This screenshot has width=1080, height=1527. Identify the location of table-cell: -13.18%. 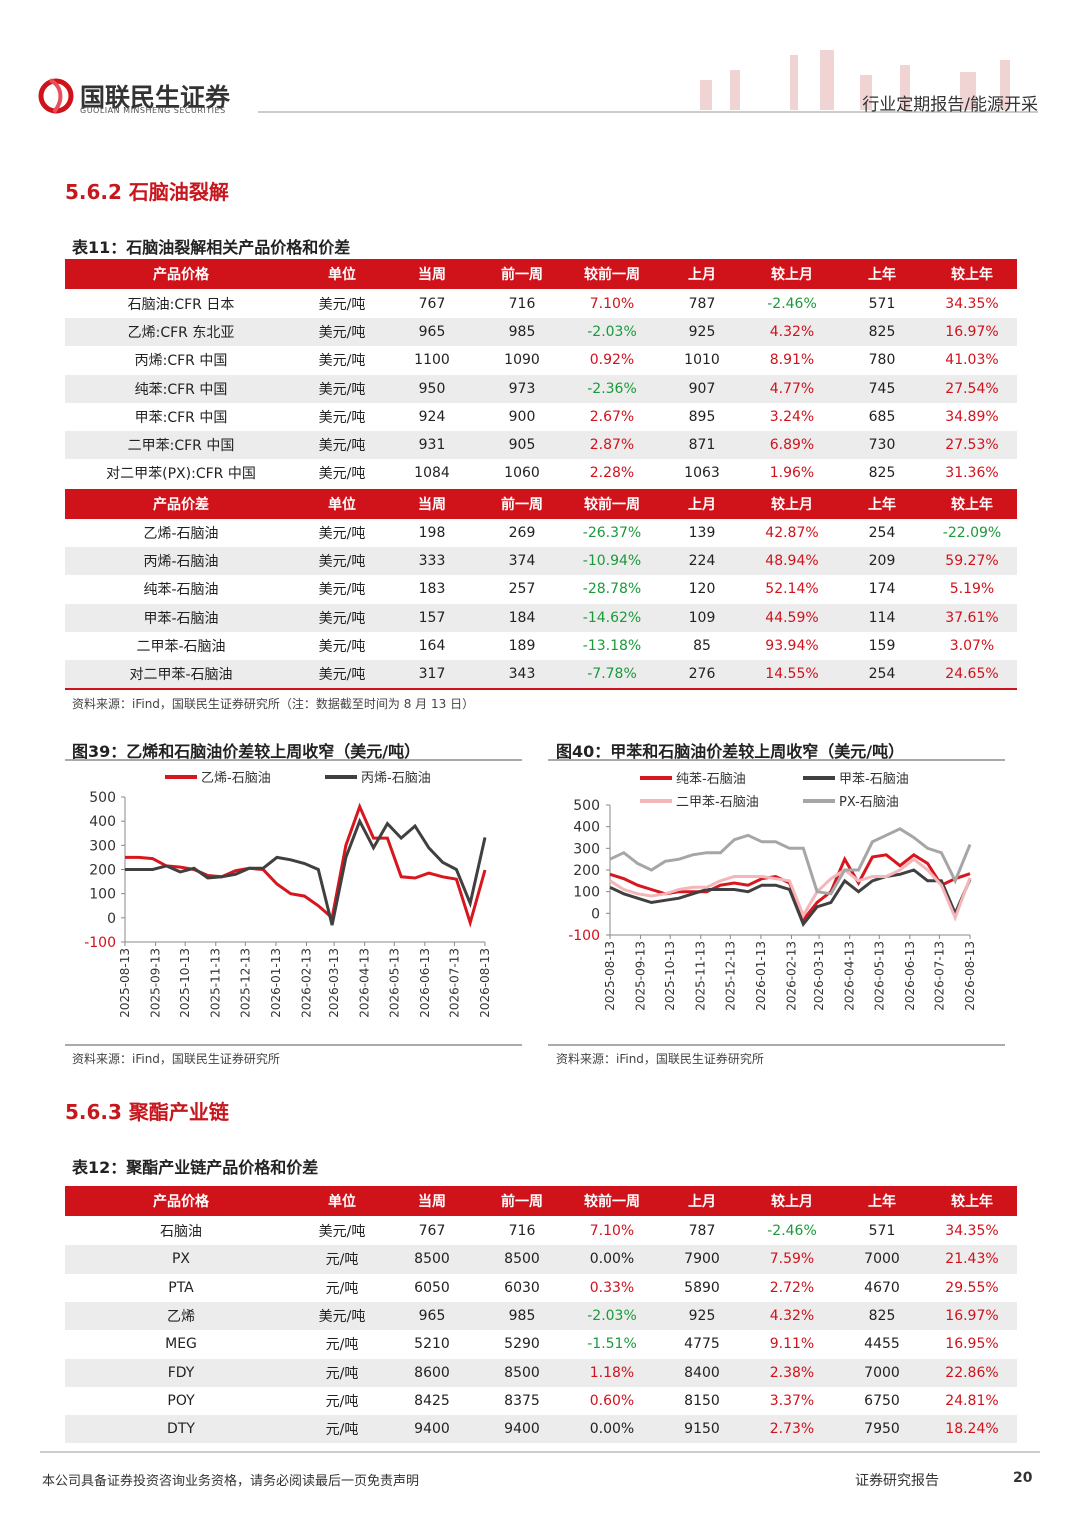
(612, 645).